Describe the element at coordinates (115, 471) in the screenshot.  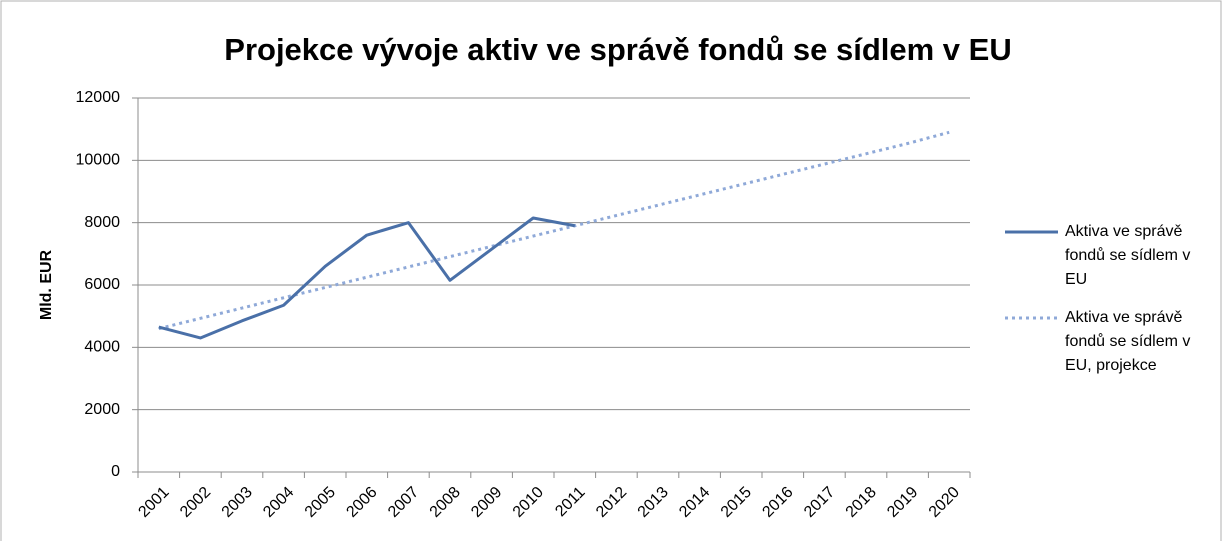
I see `y-tick-label: 0` at that location.